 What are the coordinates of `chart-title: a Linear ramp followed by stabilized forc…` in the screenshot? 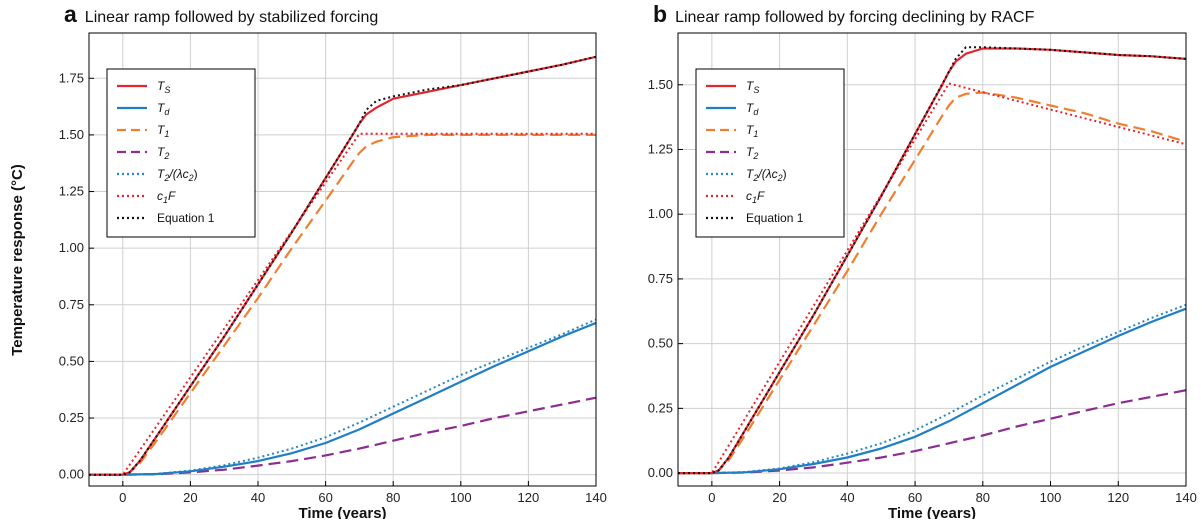 It's located at (221, 14).